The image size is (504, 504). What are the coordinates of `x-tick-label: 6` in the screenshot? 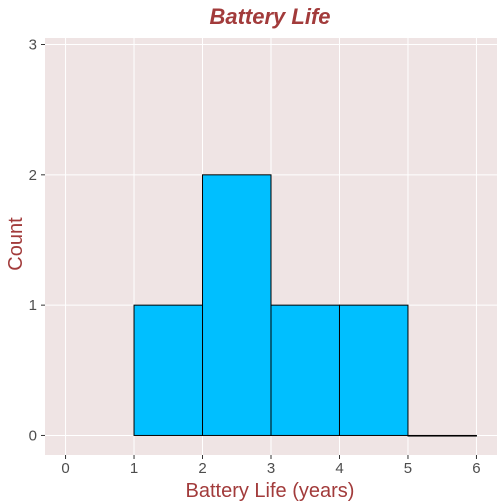 It's located at (476, 468).